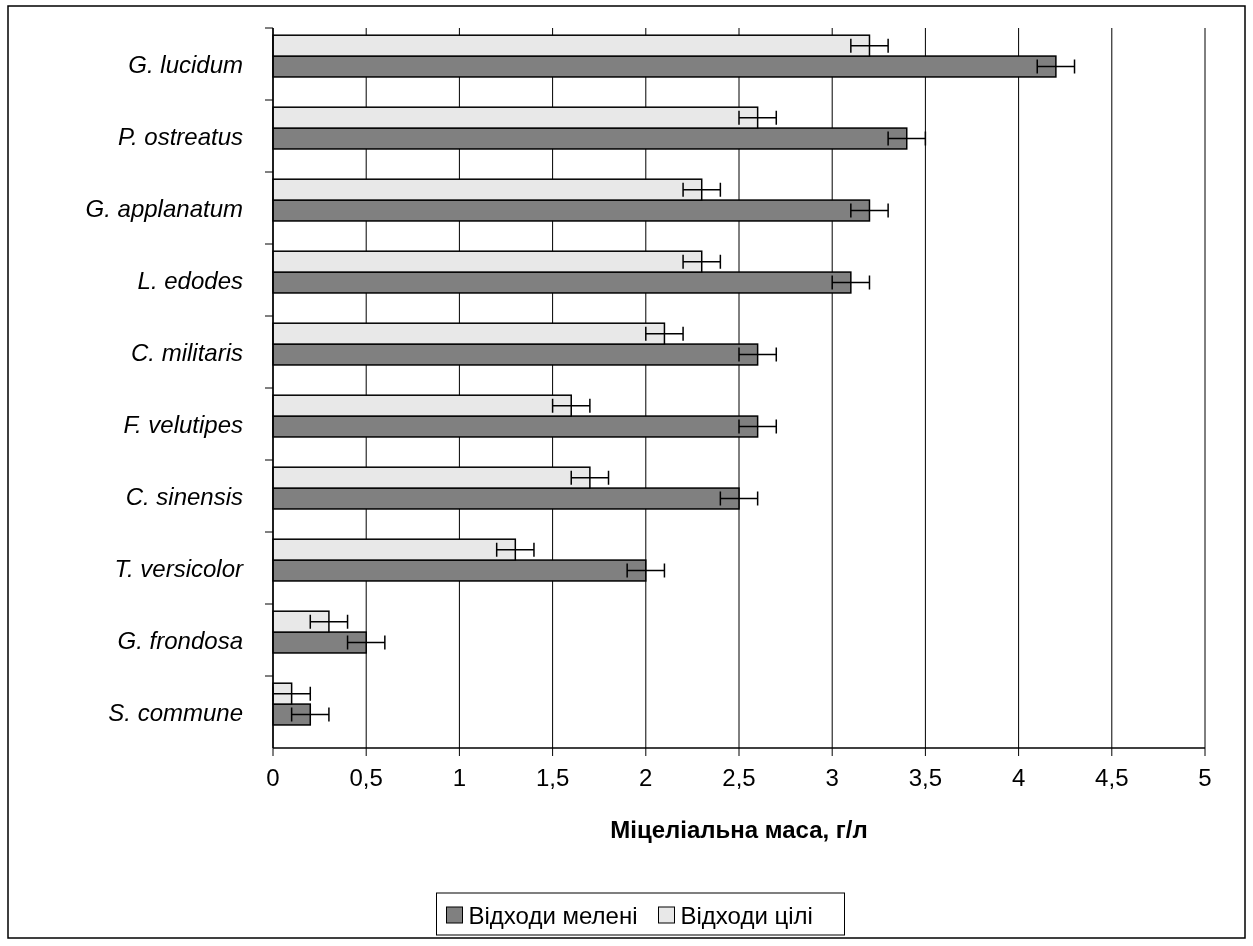 This screenshot has width=1253, height=946. Describe the element at coordinates (646, 777) in the screenshot. I see `x-tick-label: 2` at that location.